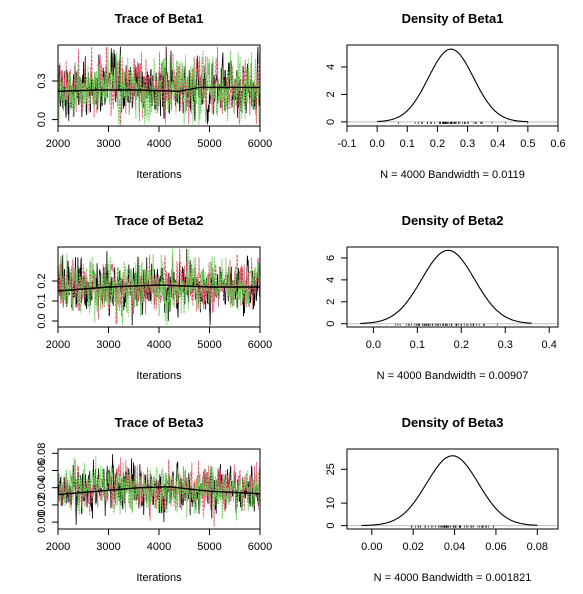 The height and width of the screenshot is (594, 583). Describe the element at coordinates (331, 469) in the screenshot. I see `y-tick-label: 25` at that location.